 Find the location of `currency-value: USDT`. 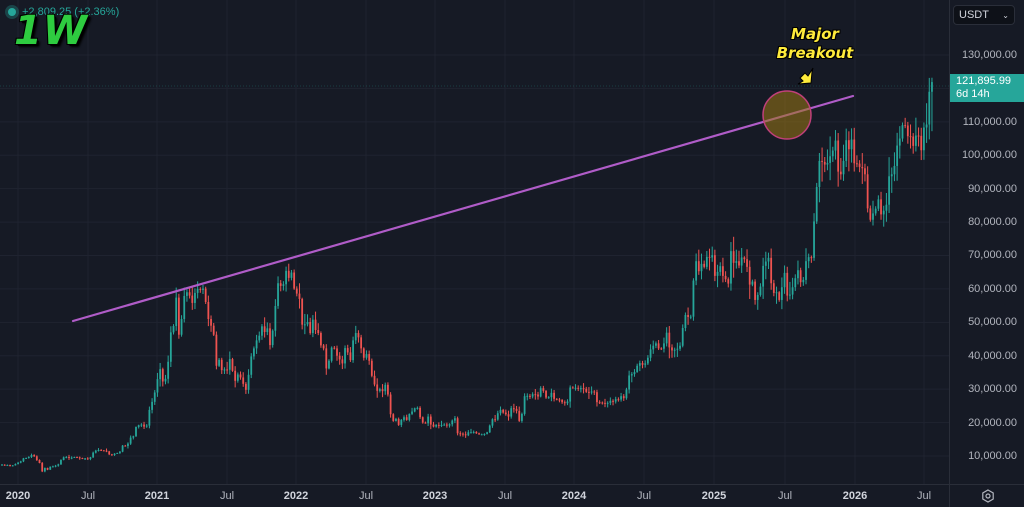

currency-value: USDT is located at coordinates (974, 15).